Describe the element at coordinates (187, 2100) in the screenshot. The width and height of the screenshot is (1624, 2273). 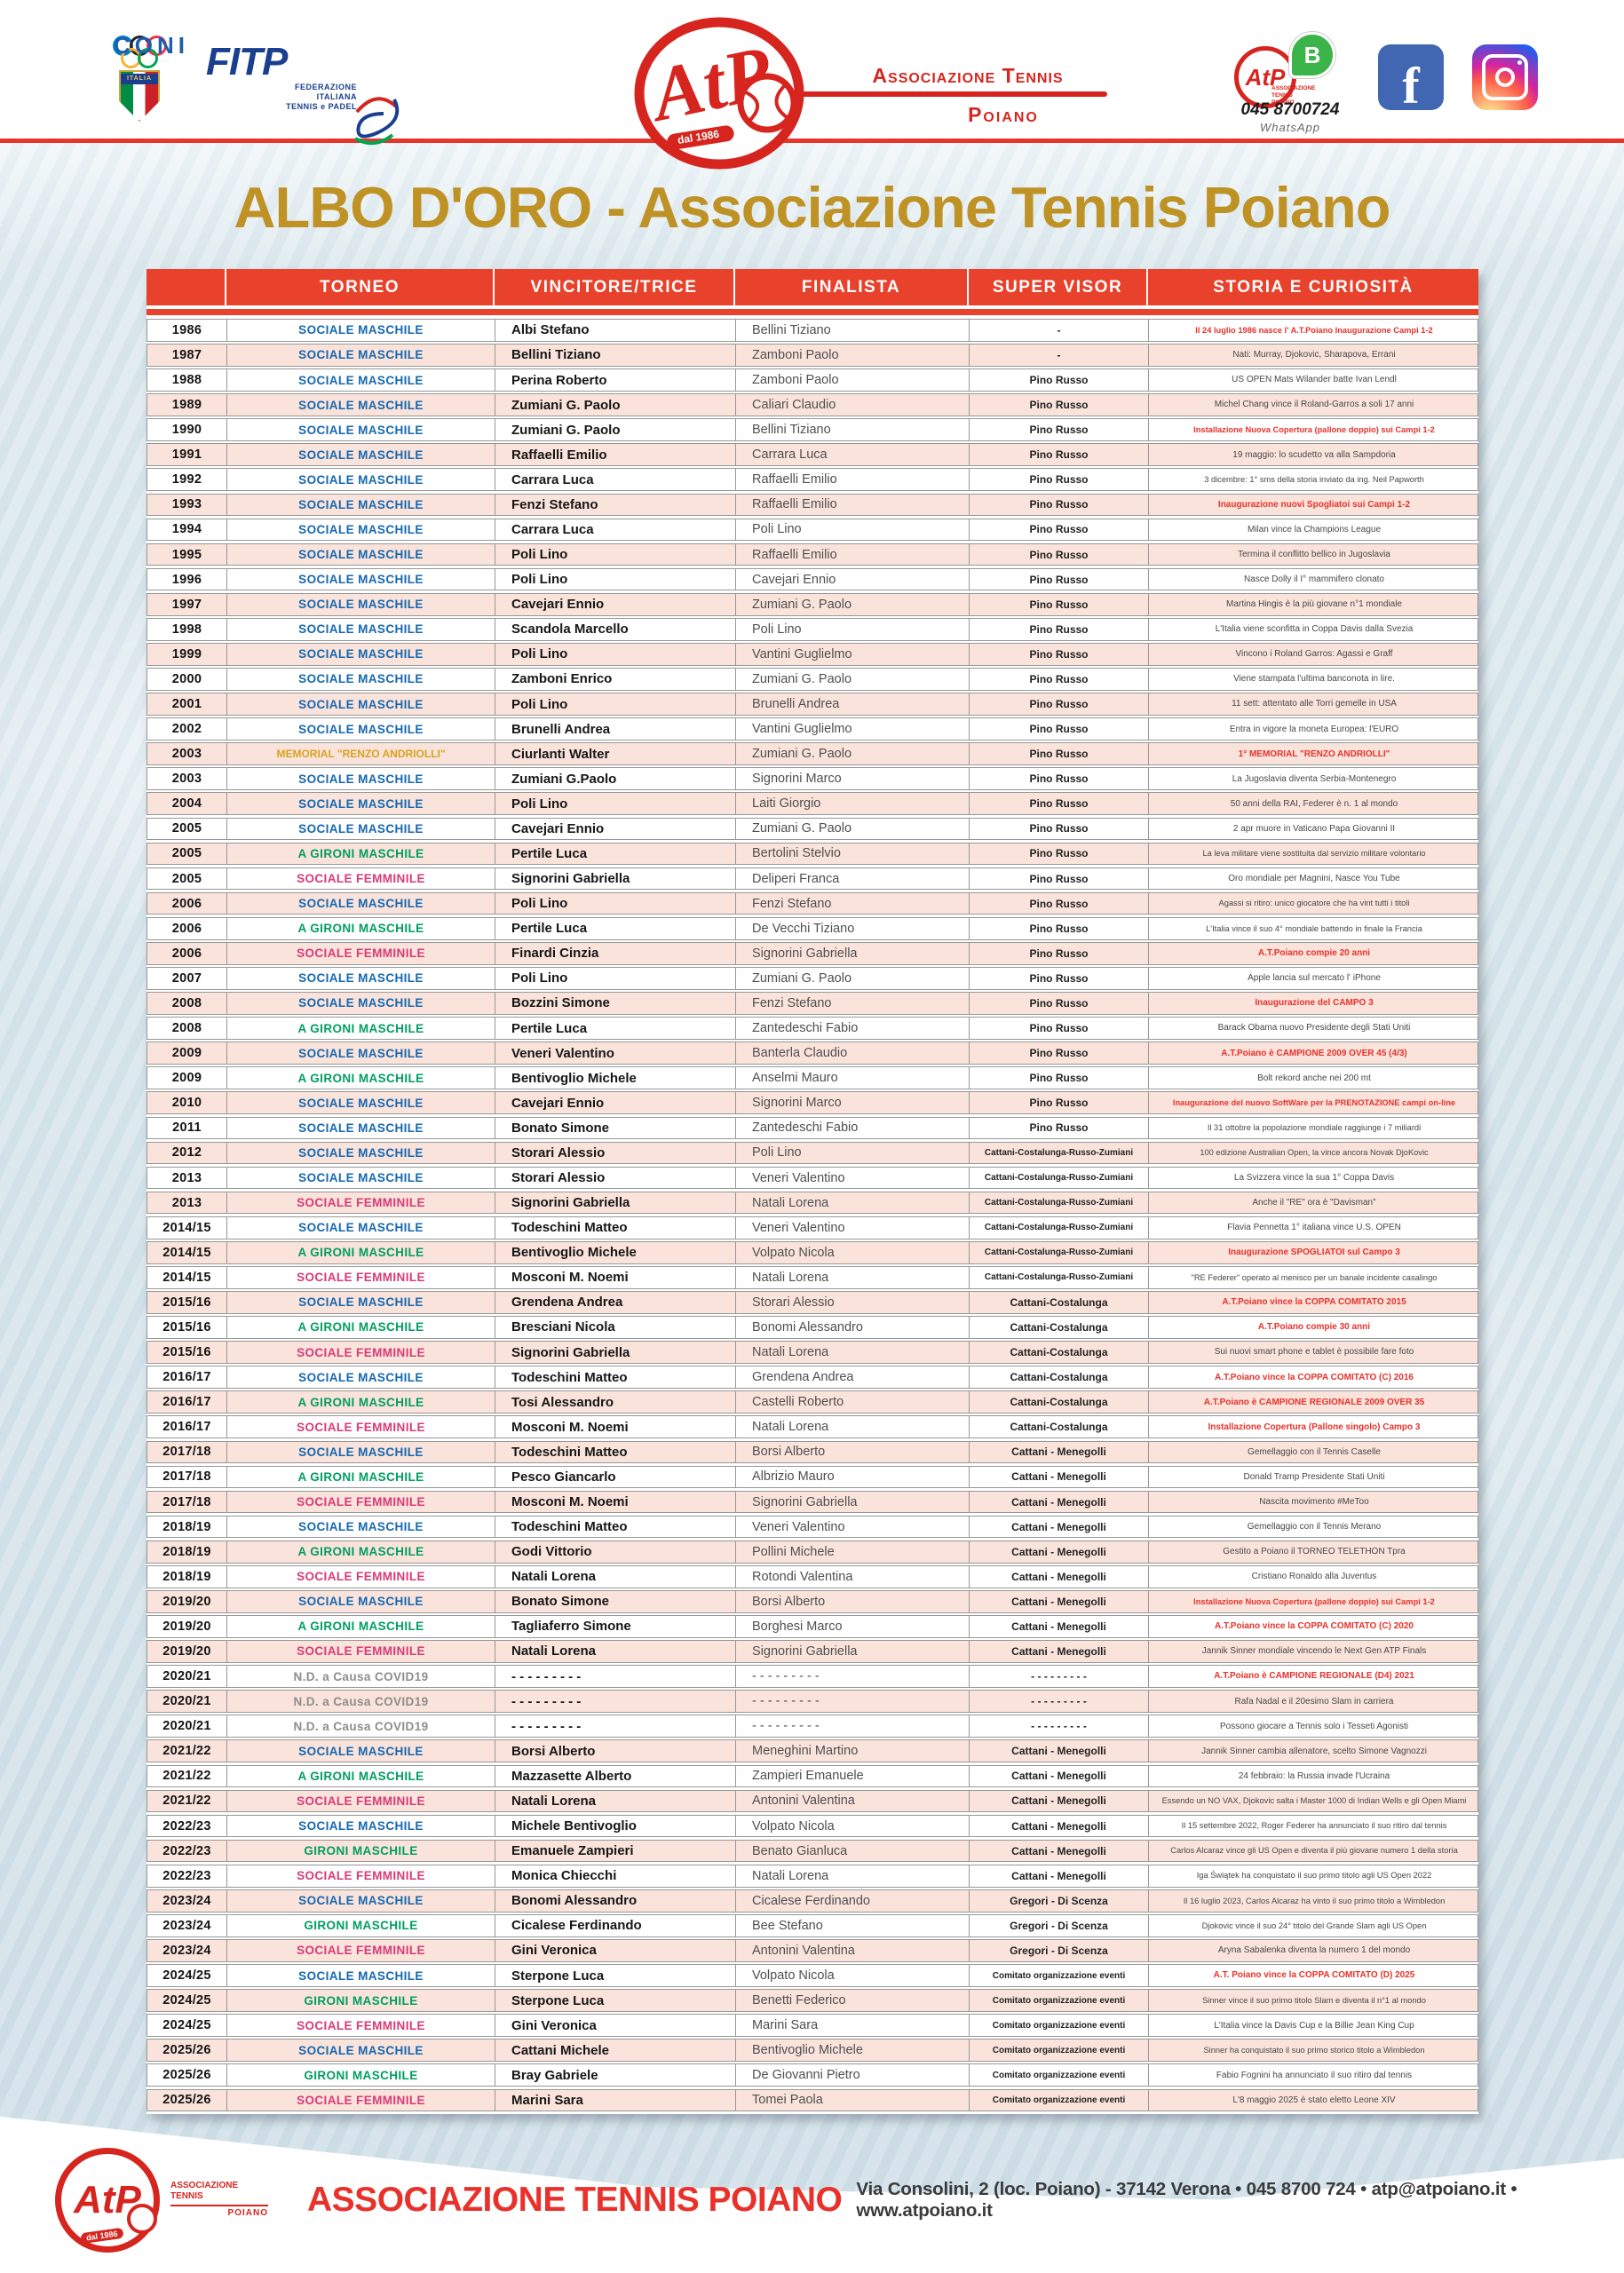
I see `year-cell: 2025/26` at that location.